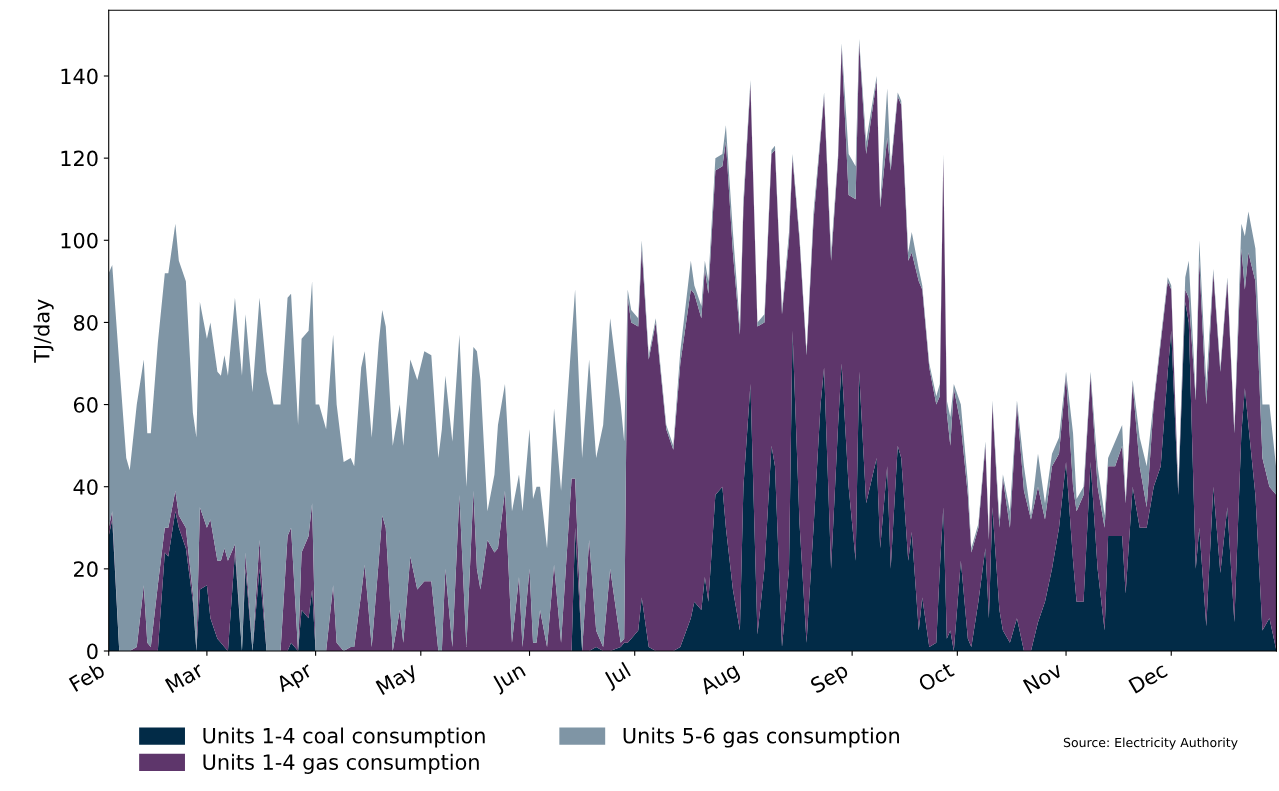  What do you see at coordinates (936, 677) in the screenshot?
I see `x-tick-label: Oct` at bounding box center [936, 677].